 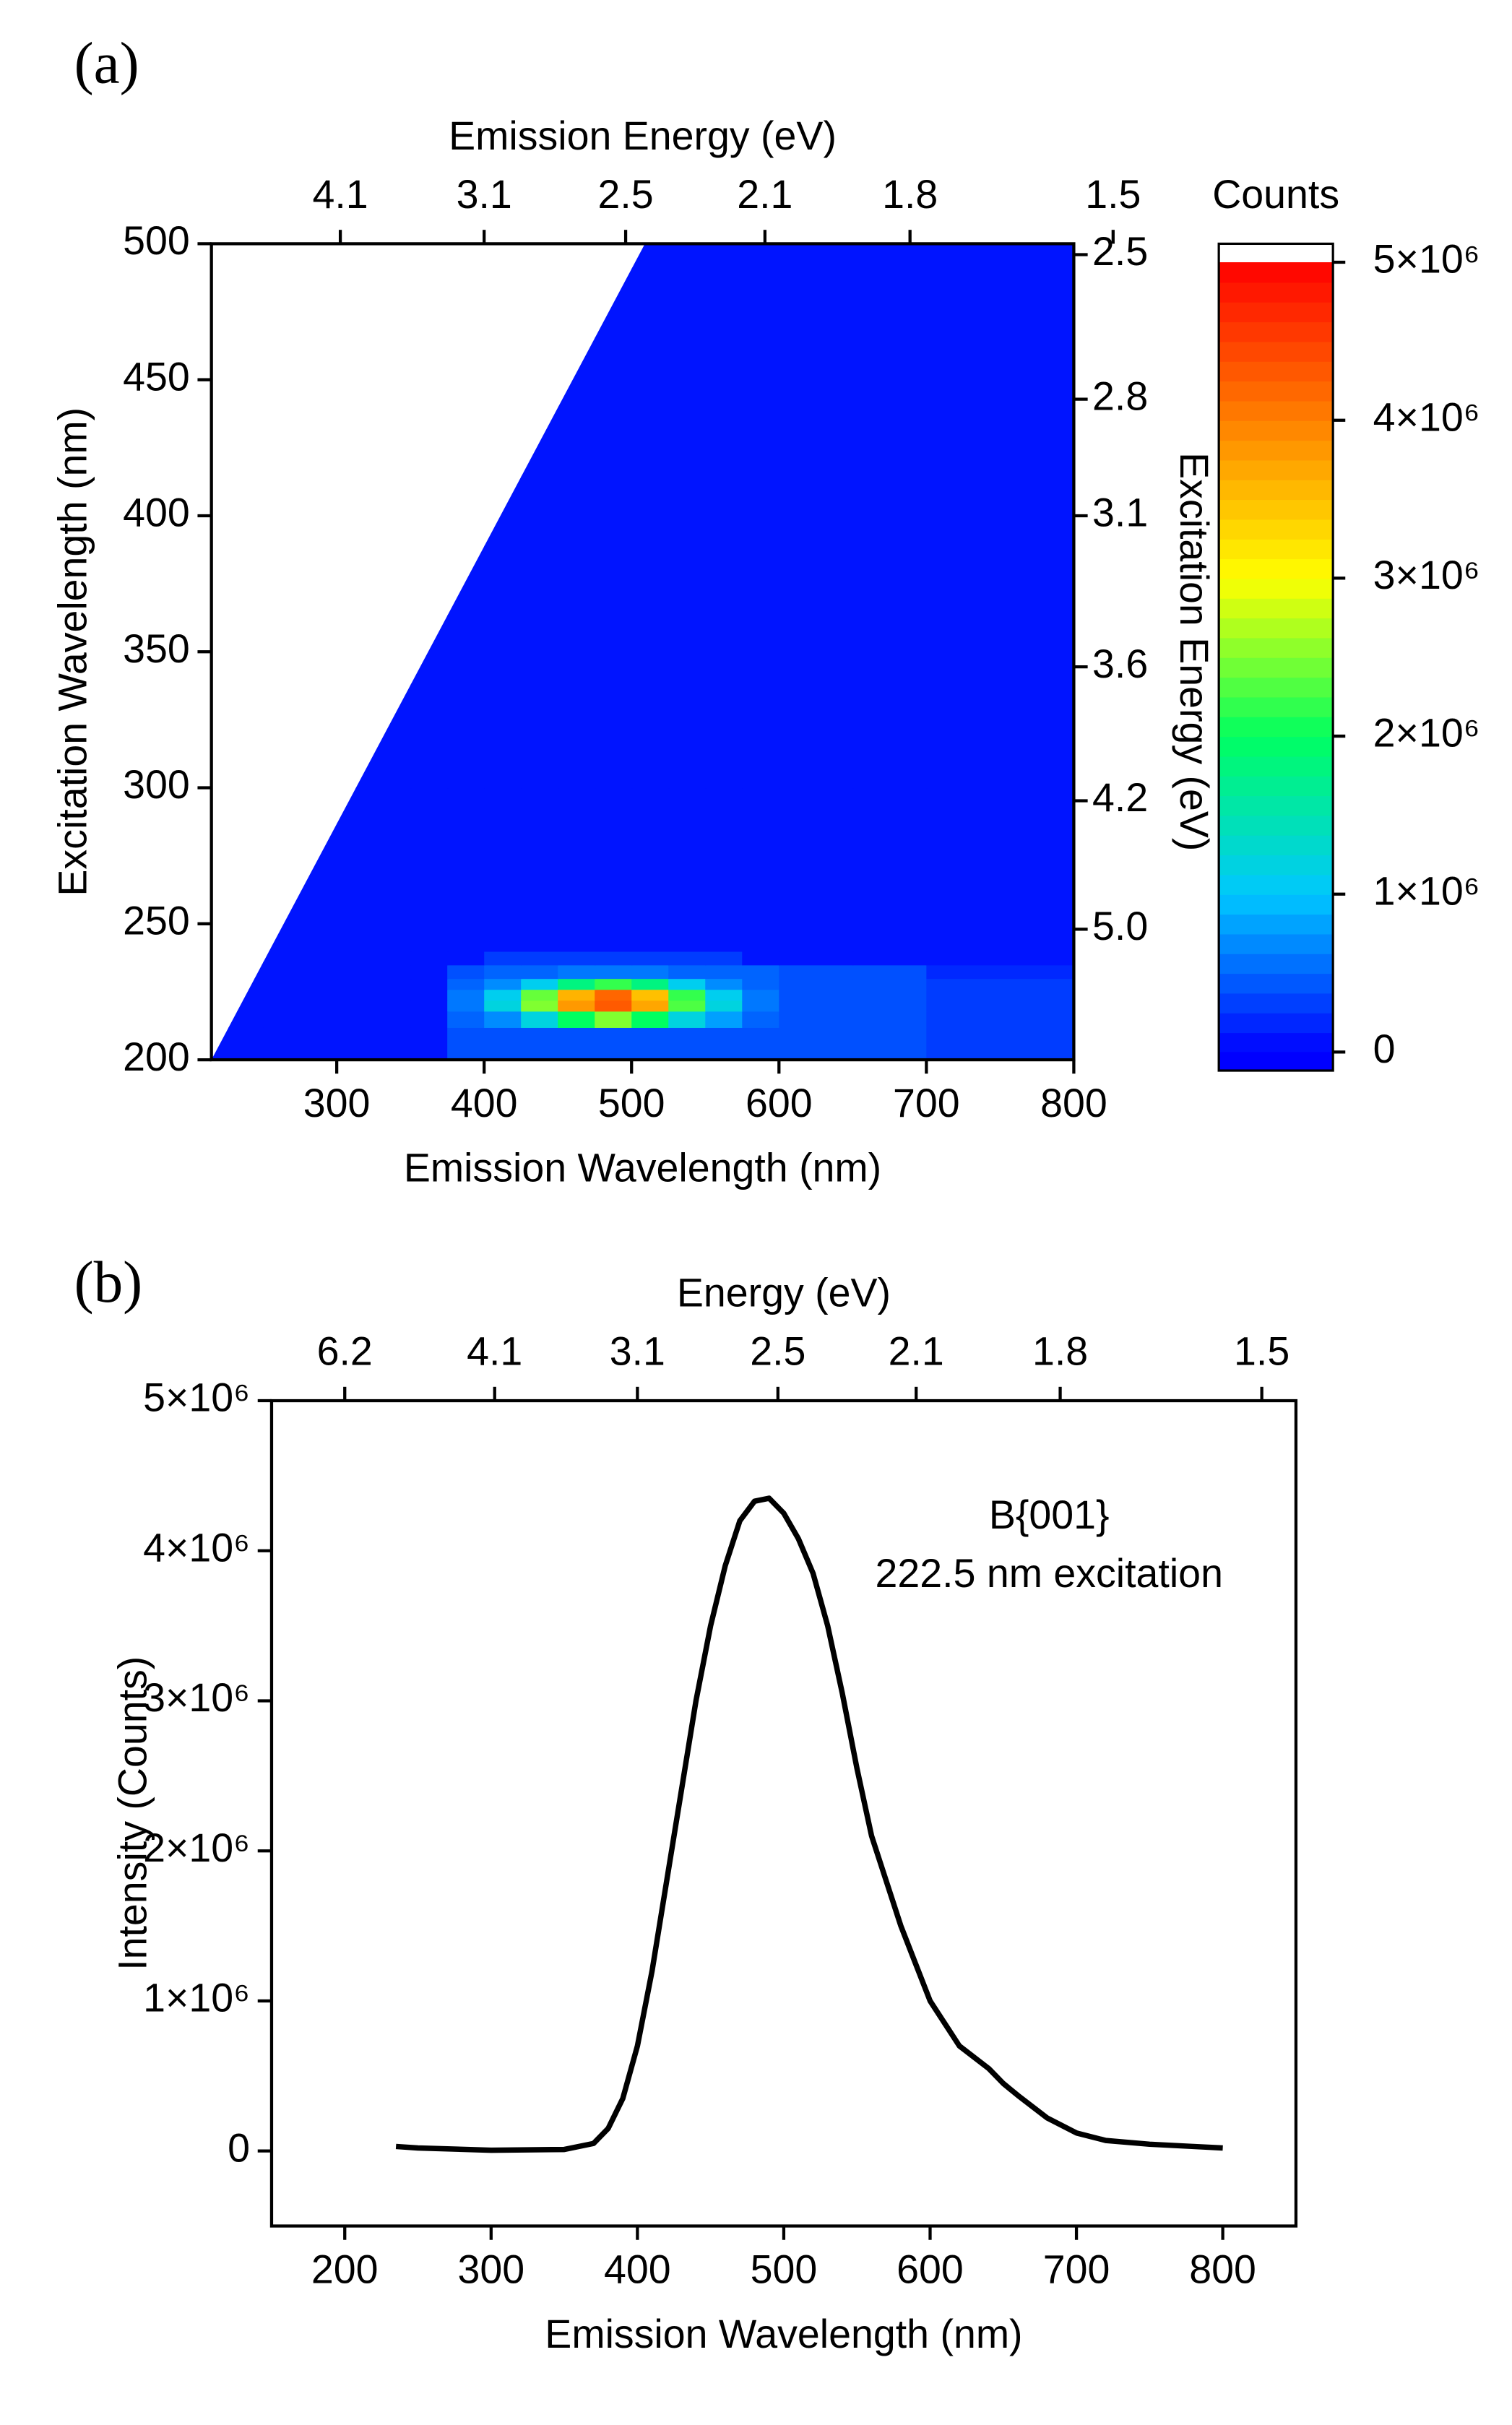 I want to click on x2-tick-label: 4.1, so click(x=494, y=1351).